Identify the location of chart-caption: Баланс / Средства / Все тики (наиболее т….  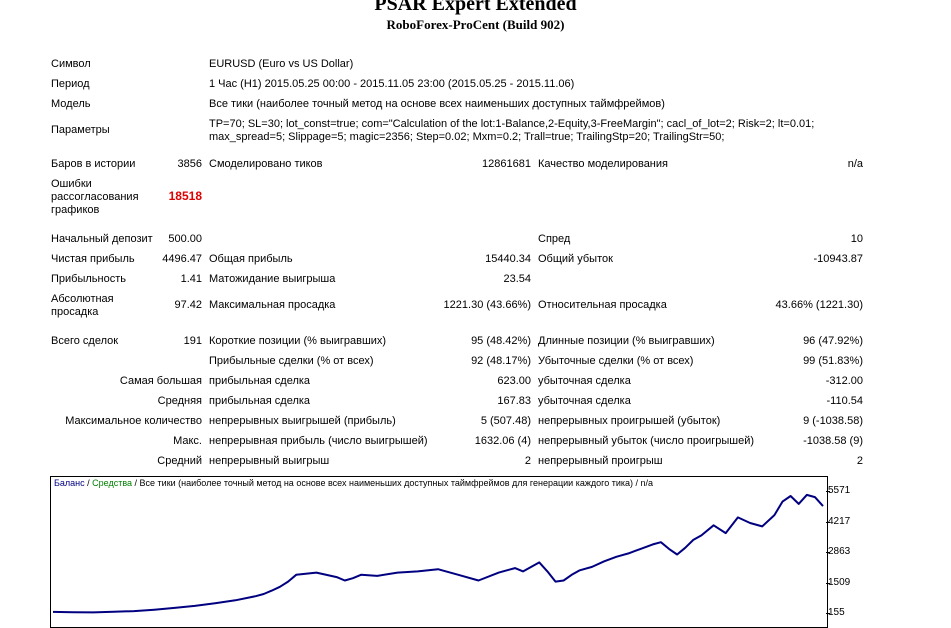
(353, 483).